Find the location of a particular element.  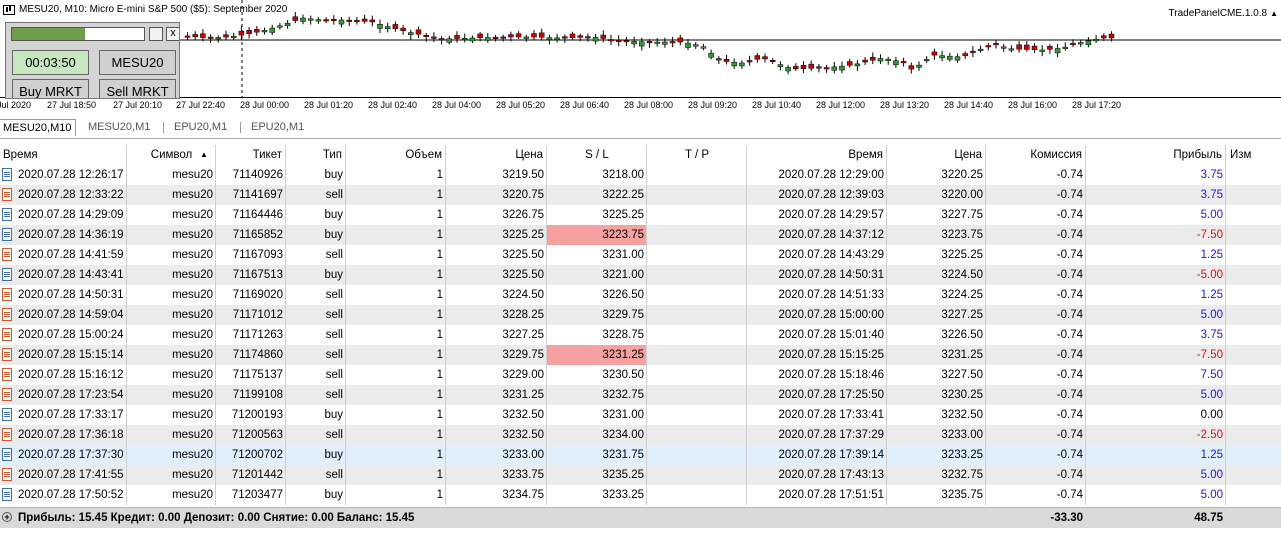

cell-close: 2020.07.28 12:39:03 is located at coordinates (831, 195).